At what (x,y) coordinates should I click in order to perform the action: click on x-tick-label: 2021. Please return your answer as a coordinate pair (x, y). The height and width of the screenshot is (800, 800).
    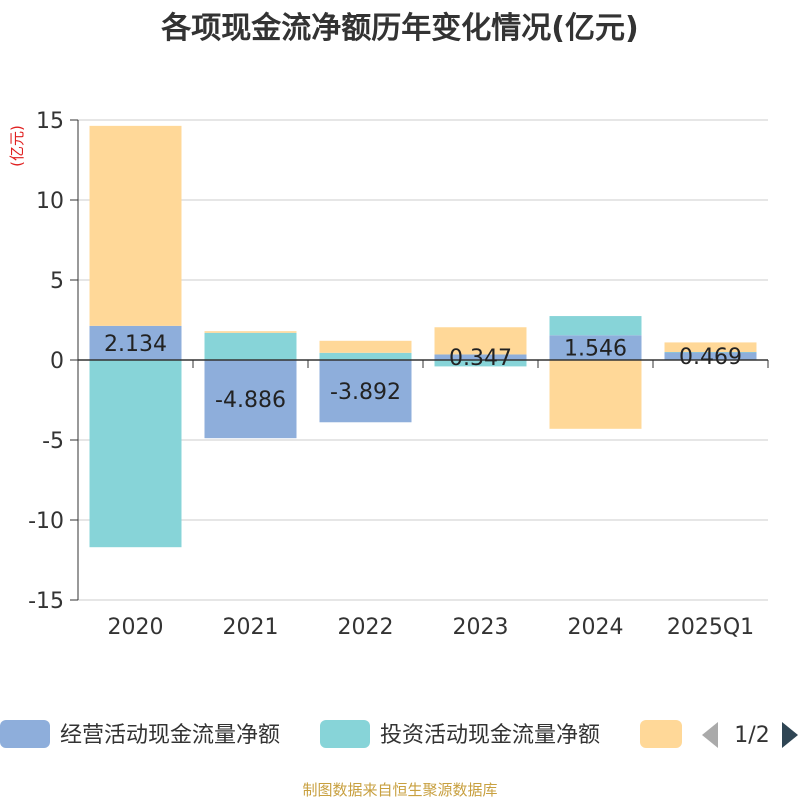
    Looking at the image, I should click on (251, 627).